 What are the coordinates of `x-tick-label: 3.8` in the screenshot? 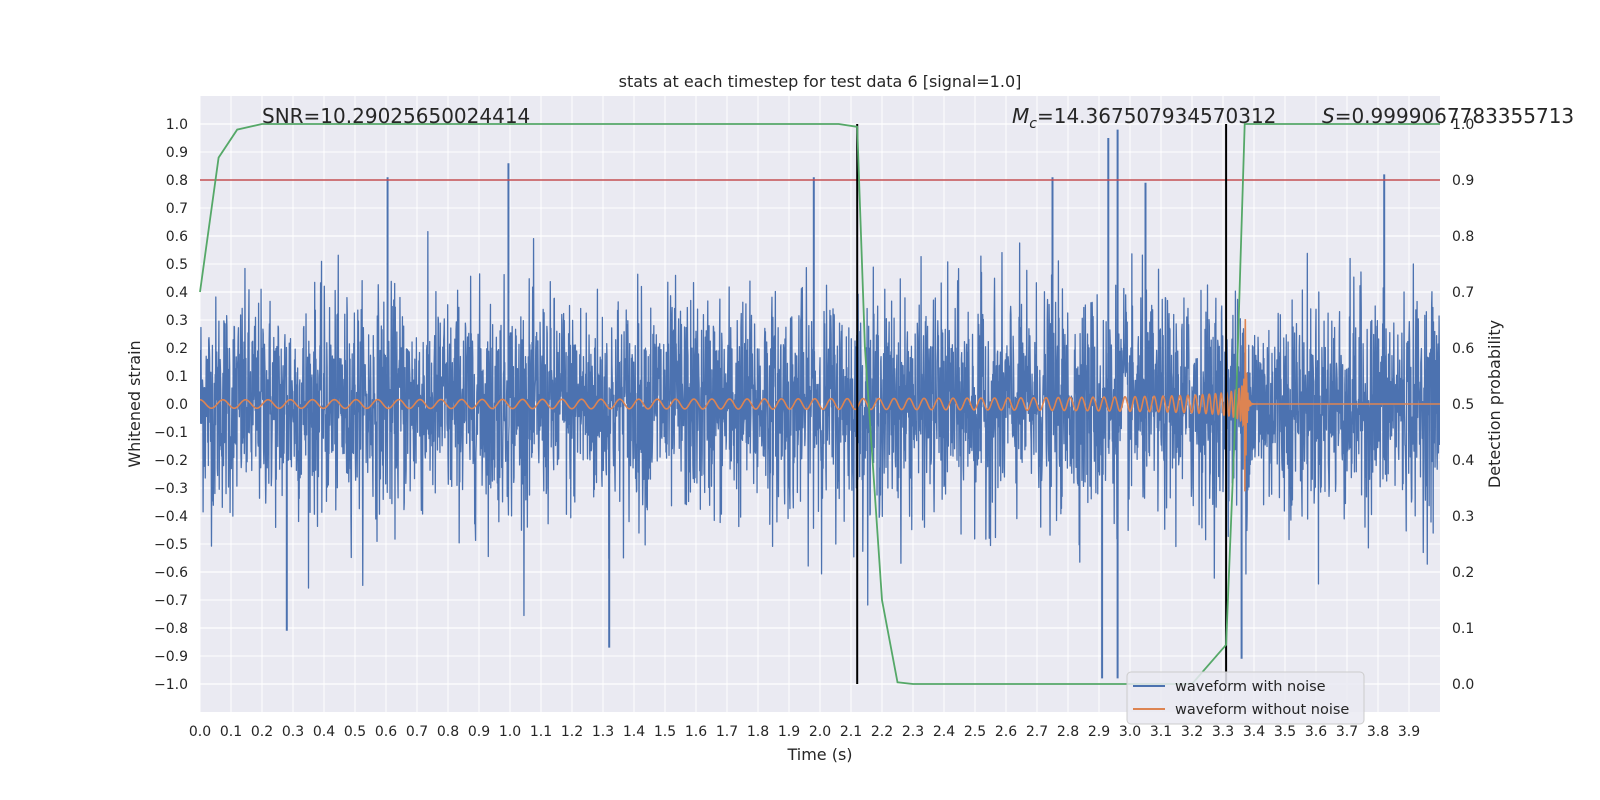 It's located at (1378, 732).